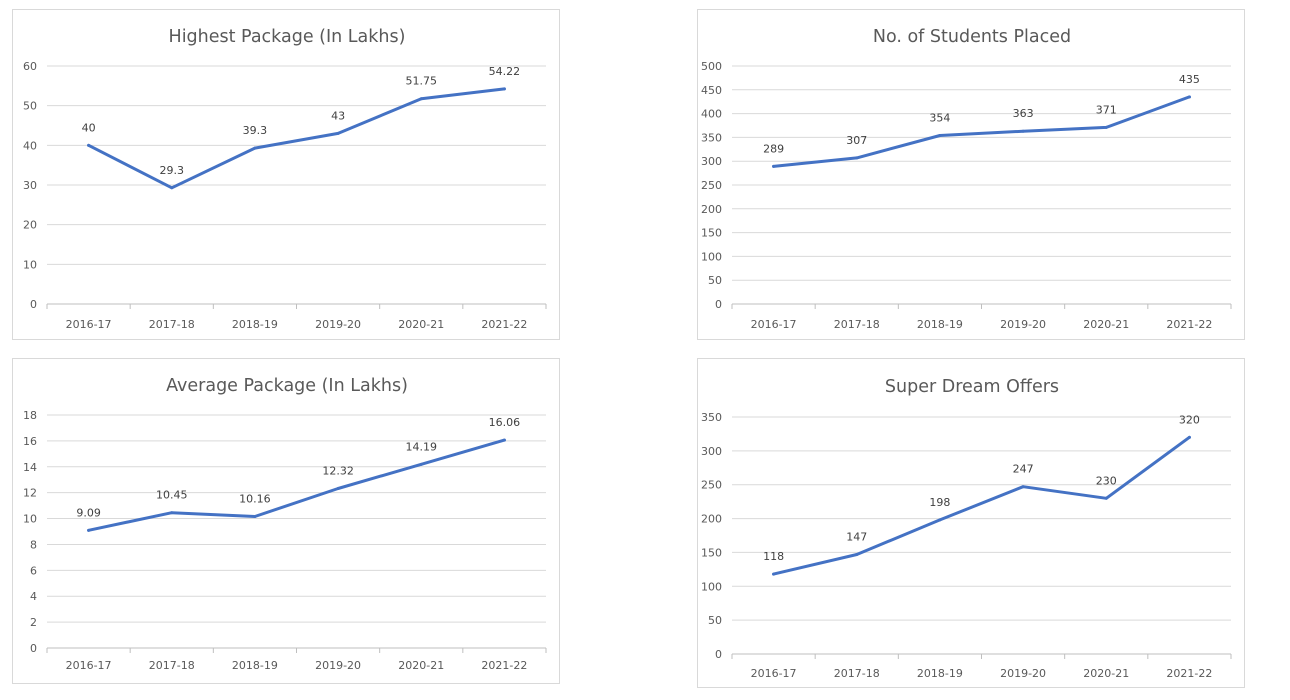 This screenshot has height=700, width=1290. What do you see at coordinates (774, 673) in the screenshot?
I see `super-dream-offers-x-tick-label: 2016-17` at bounding box center [774, 673].